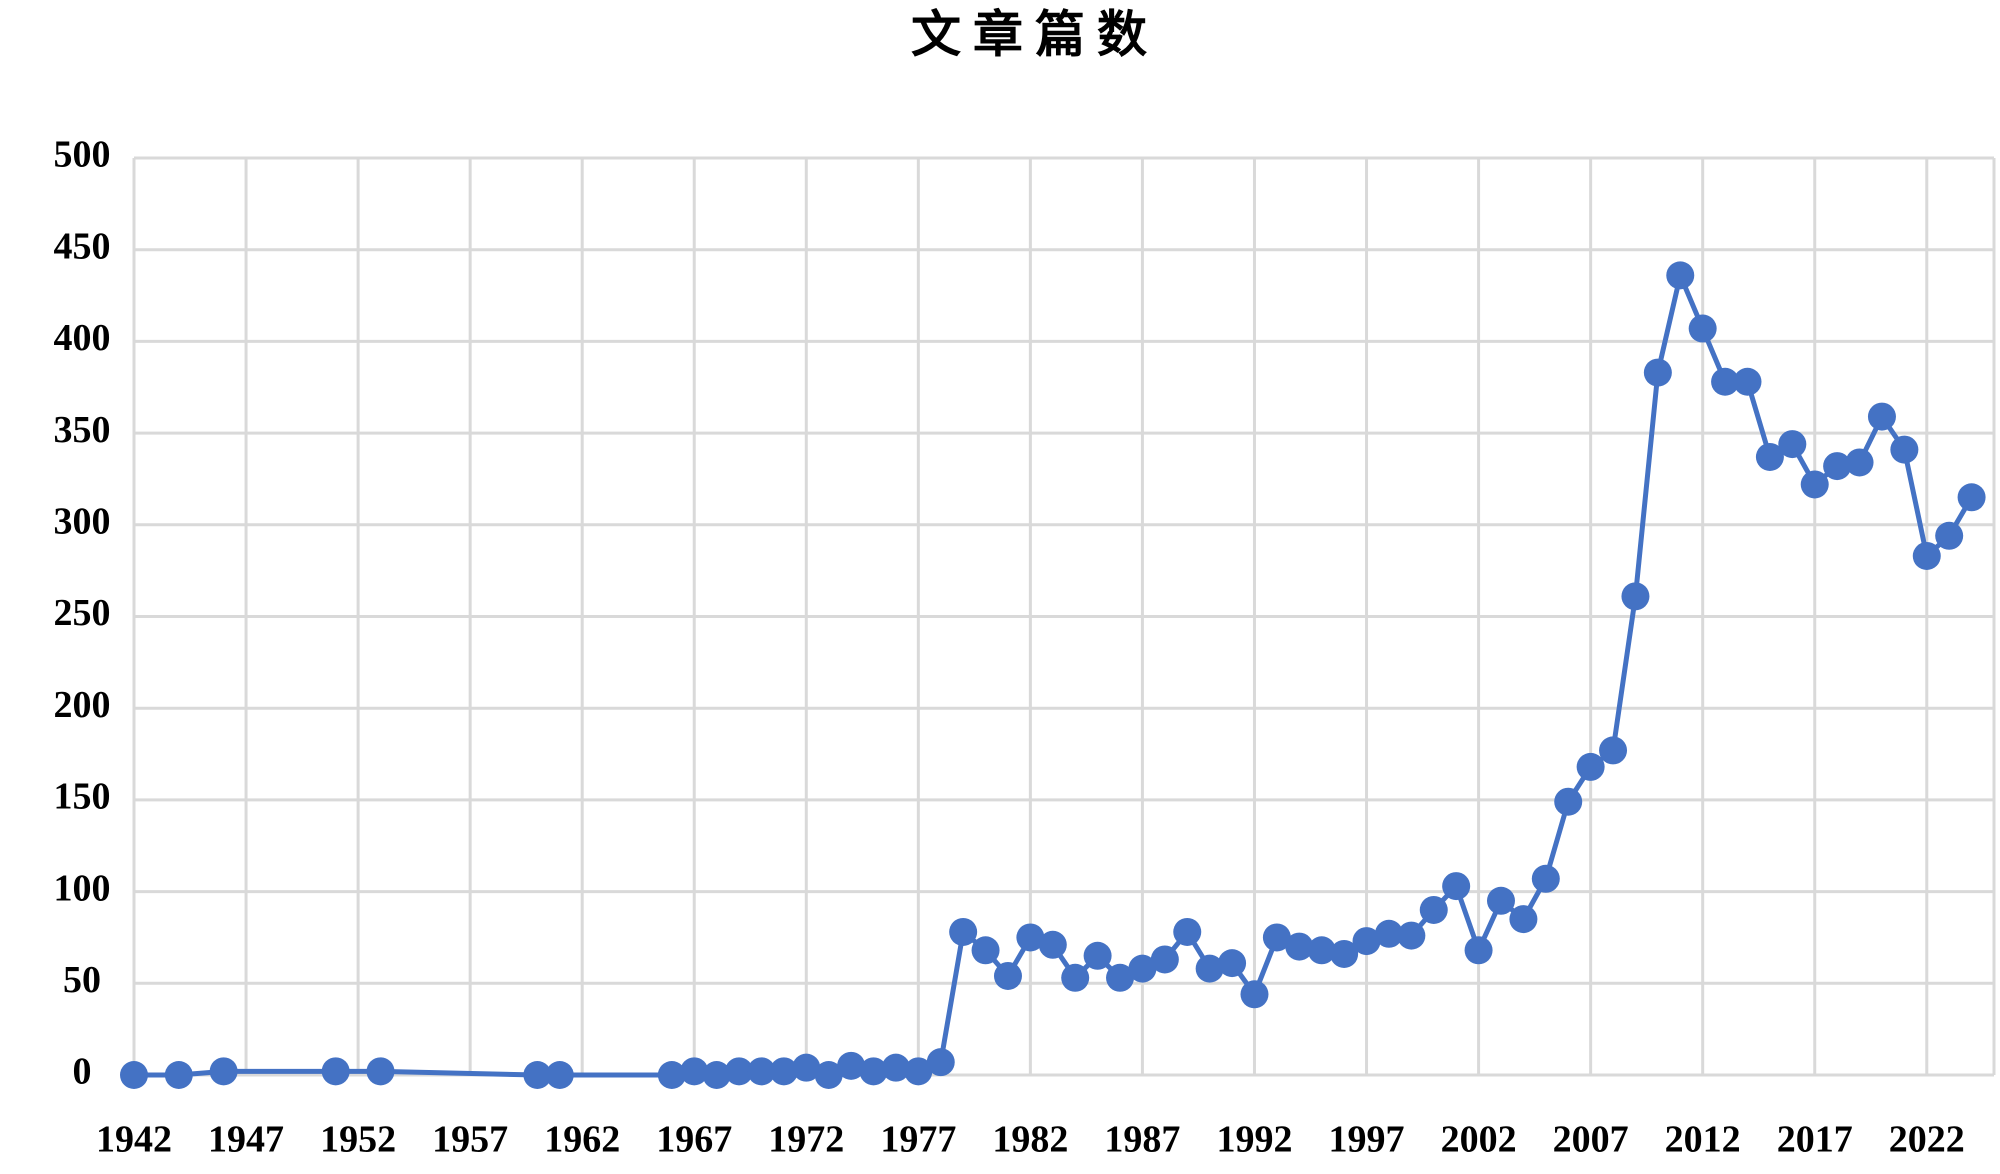  What do you see at coordinates (1479, 1140) in the screenshot?
I see `x-tick-label: 2002` at bounding box center [1479, 1140].